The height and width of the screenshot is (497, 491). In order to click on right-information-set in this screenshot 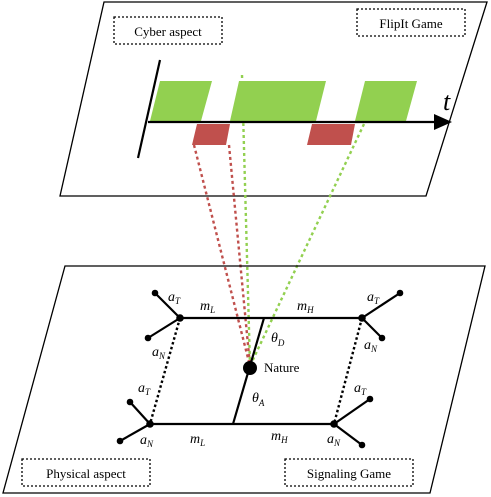, I will do `click(348, 371)`.